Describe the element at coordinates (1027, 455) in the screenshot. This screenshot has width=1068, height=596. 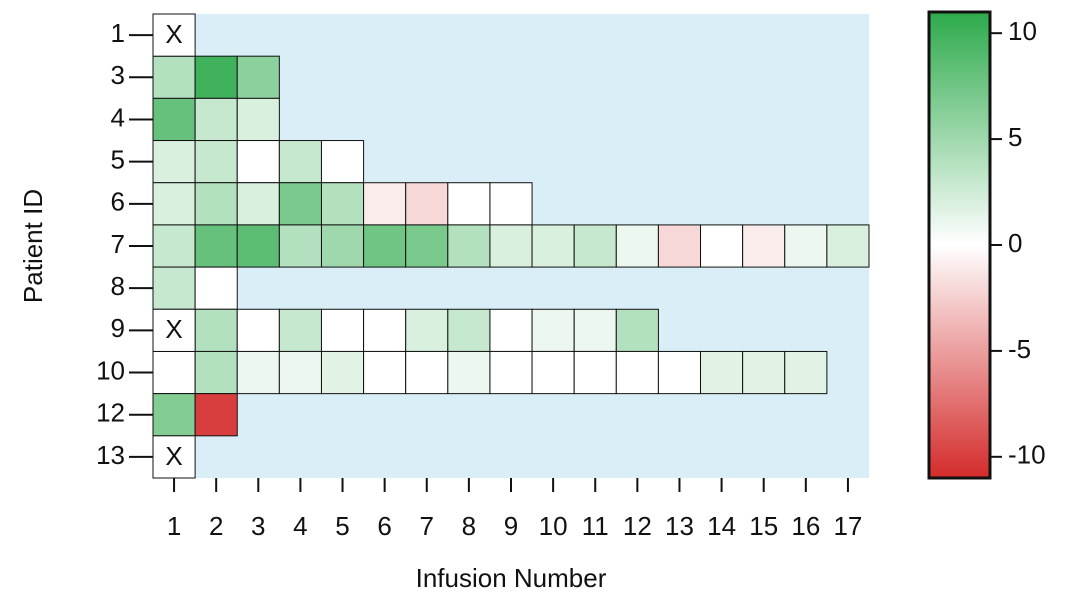
I see `colorbar-tick-label: -10` at that location.